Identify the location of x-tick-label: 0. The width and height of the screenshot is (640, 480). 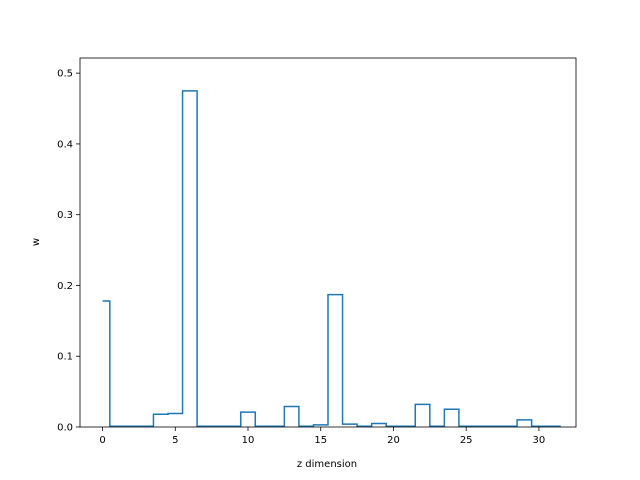
(102, 440).